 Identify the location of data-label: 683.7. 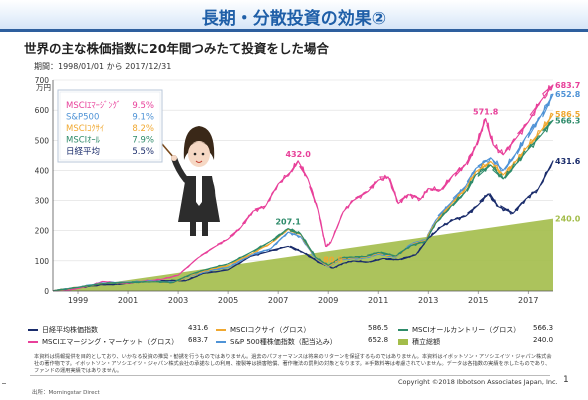
(567, 85).